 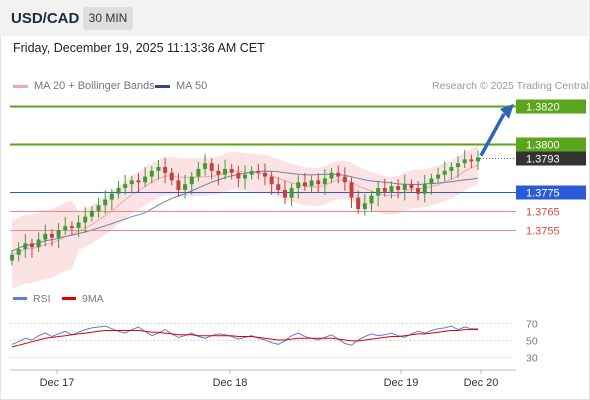 What do you see at coordinates (401, 383) in the screenshot?
I see `x-tick-label: Dec 19` at bounding box center [401, 383].